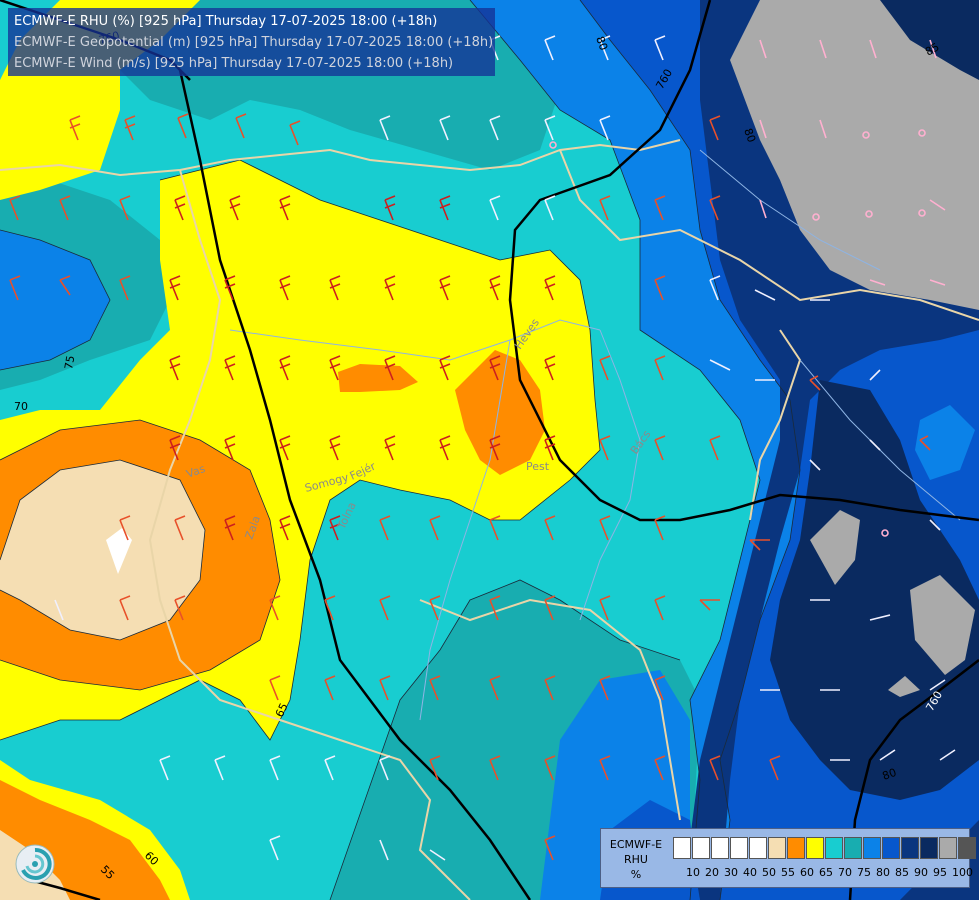 This screenshot has width=979, height=900. Describe the element at coordinates (902, 872) in the screenshot. I see `legend-tick: 85` at that location.